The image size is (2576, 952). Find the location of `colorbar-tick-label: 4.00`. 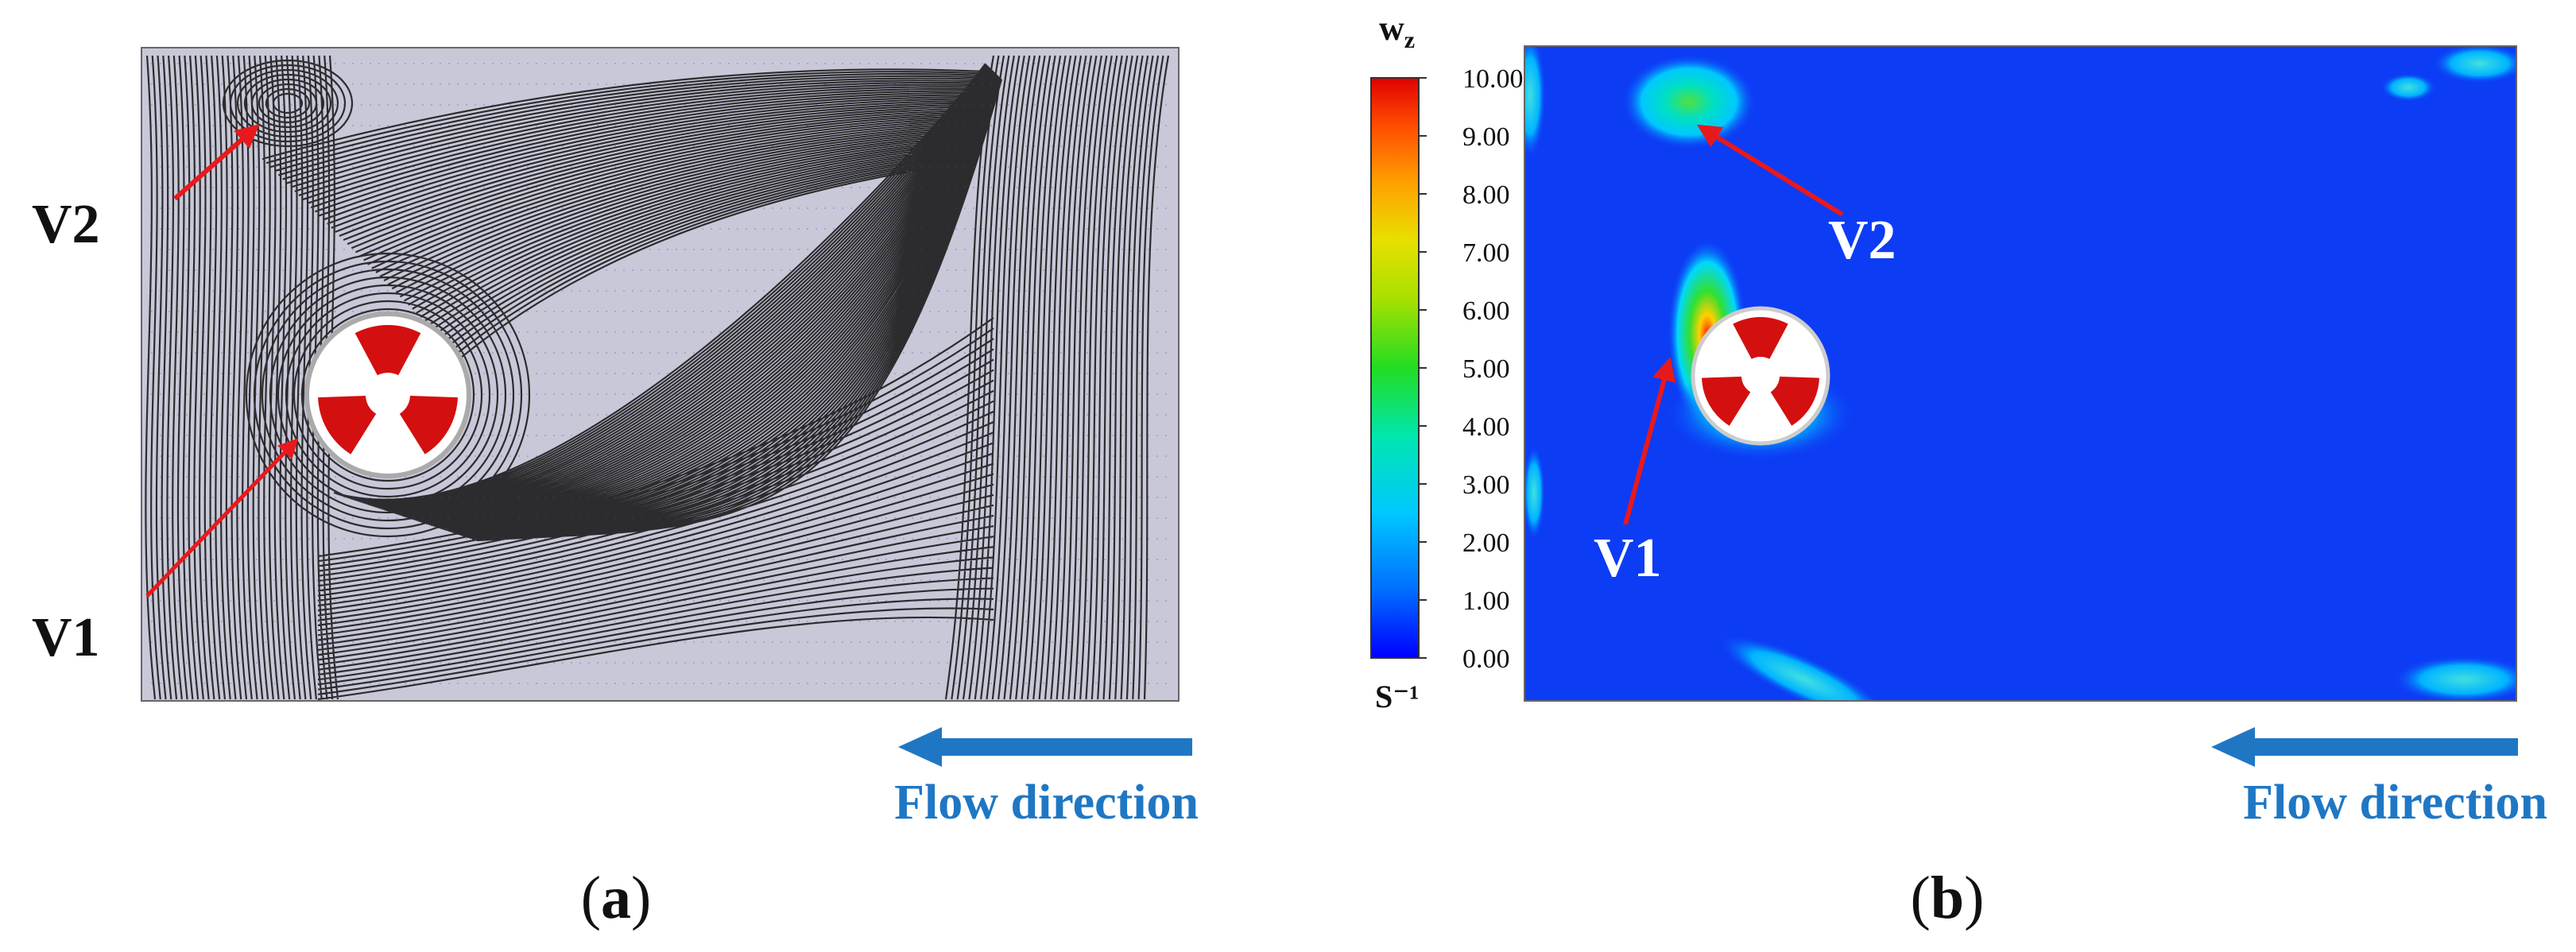

colorbar-tick-label: 4.00 is located at coordinates (1486, 427).